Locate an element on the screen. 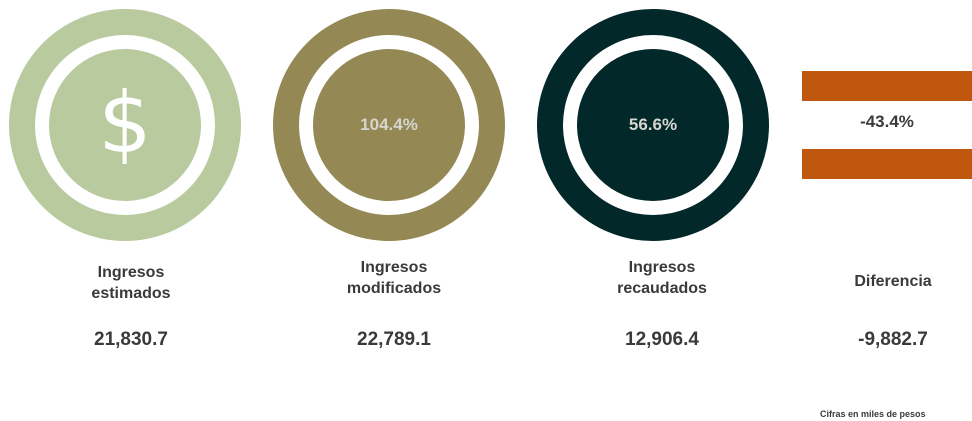 This screenshot has height=421, width=972. recaudados-label: Ingresos recaudados is located at coordinates (662, 278).